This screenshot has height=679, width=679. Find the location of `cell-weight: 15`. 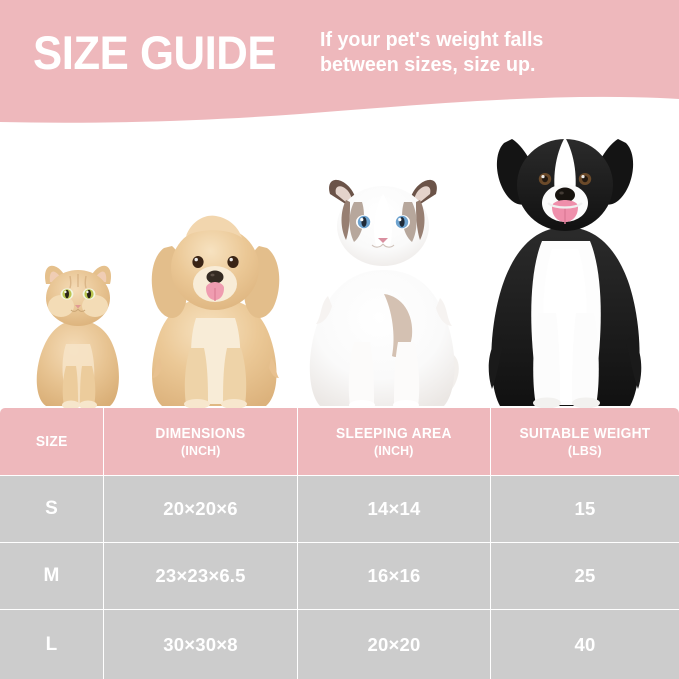

cell-weight: 15 is located at coordinates (584, 509).